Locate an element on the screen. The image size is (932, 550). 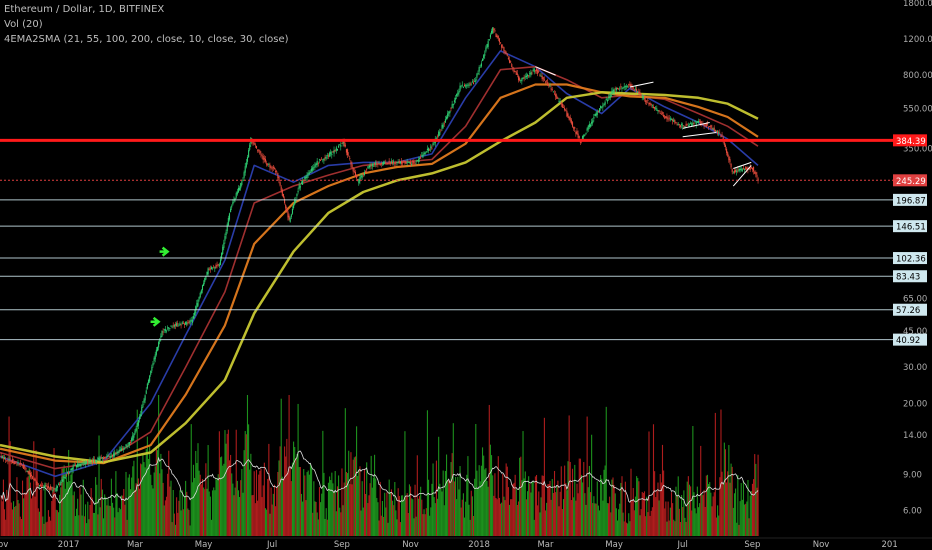
x-tick-label: May is located at coordinates (614, 545).